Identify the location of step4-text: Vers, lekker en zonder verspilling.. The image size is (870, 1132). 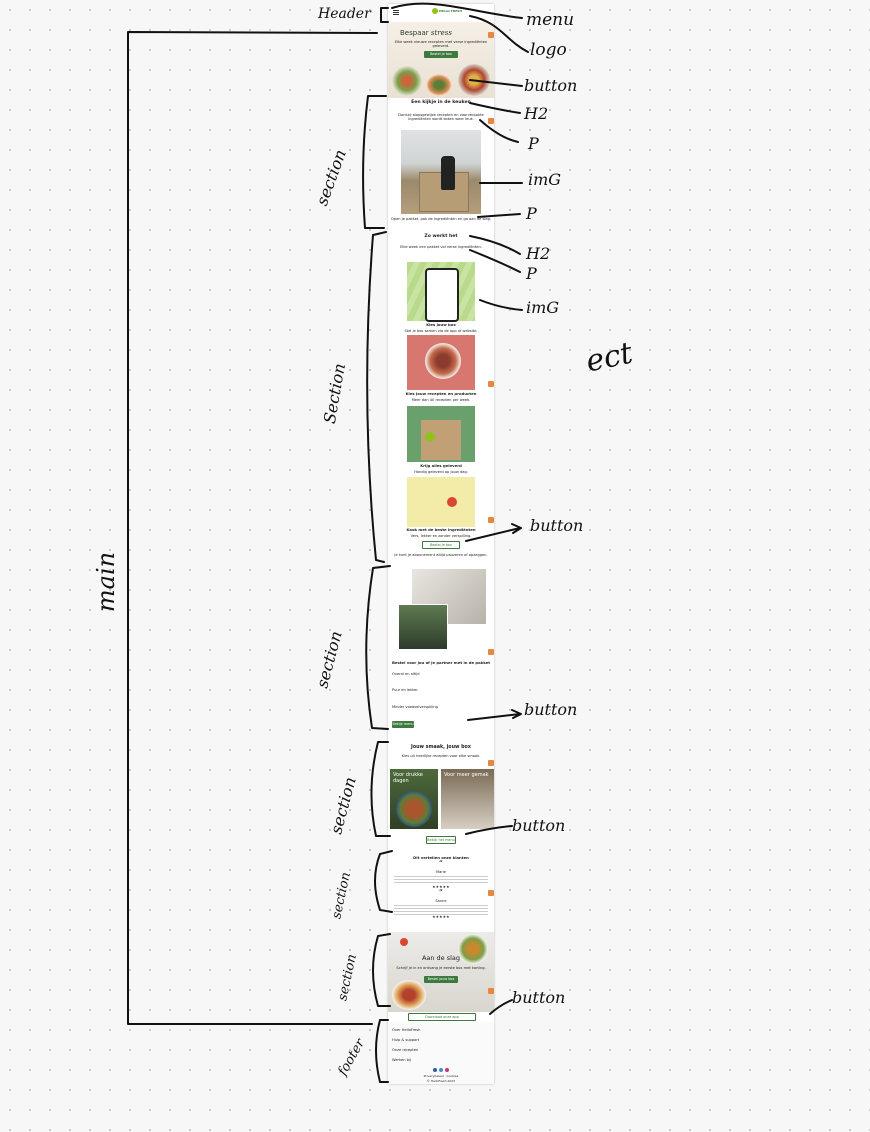
(441, 536).